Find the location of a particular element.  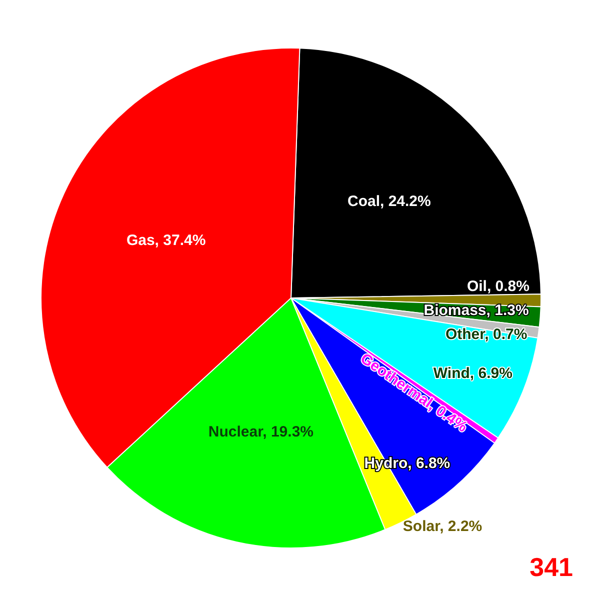

slice-label: Wind, 6.9% is located at coordinates (472, 373).